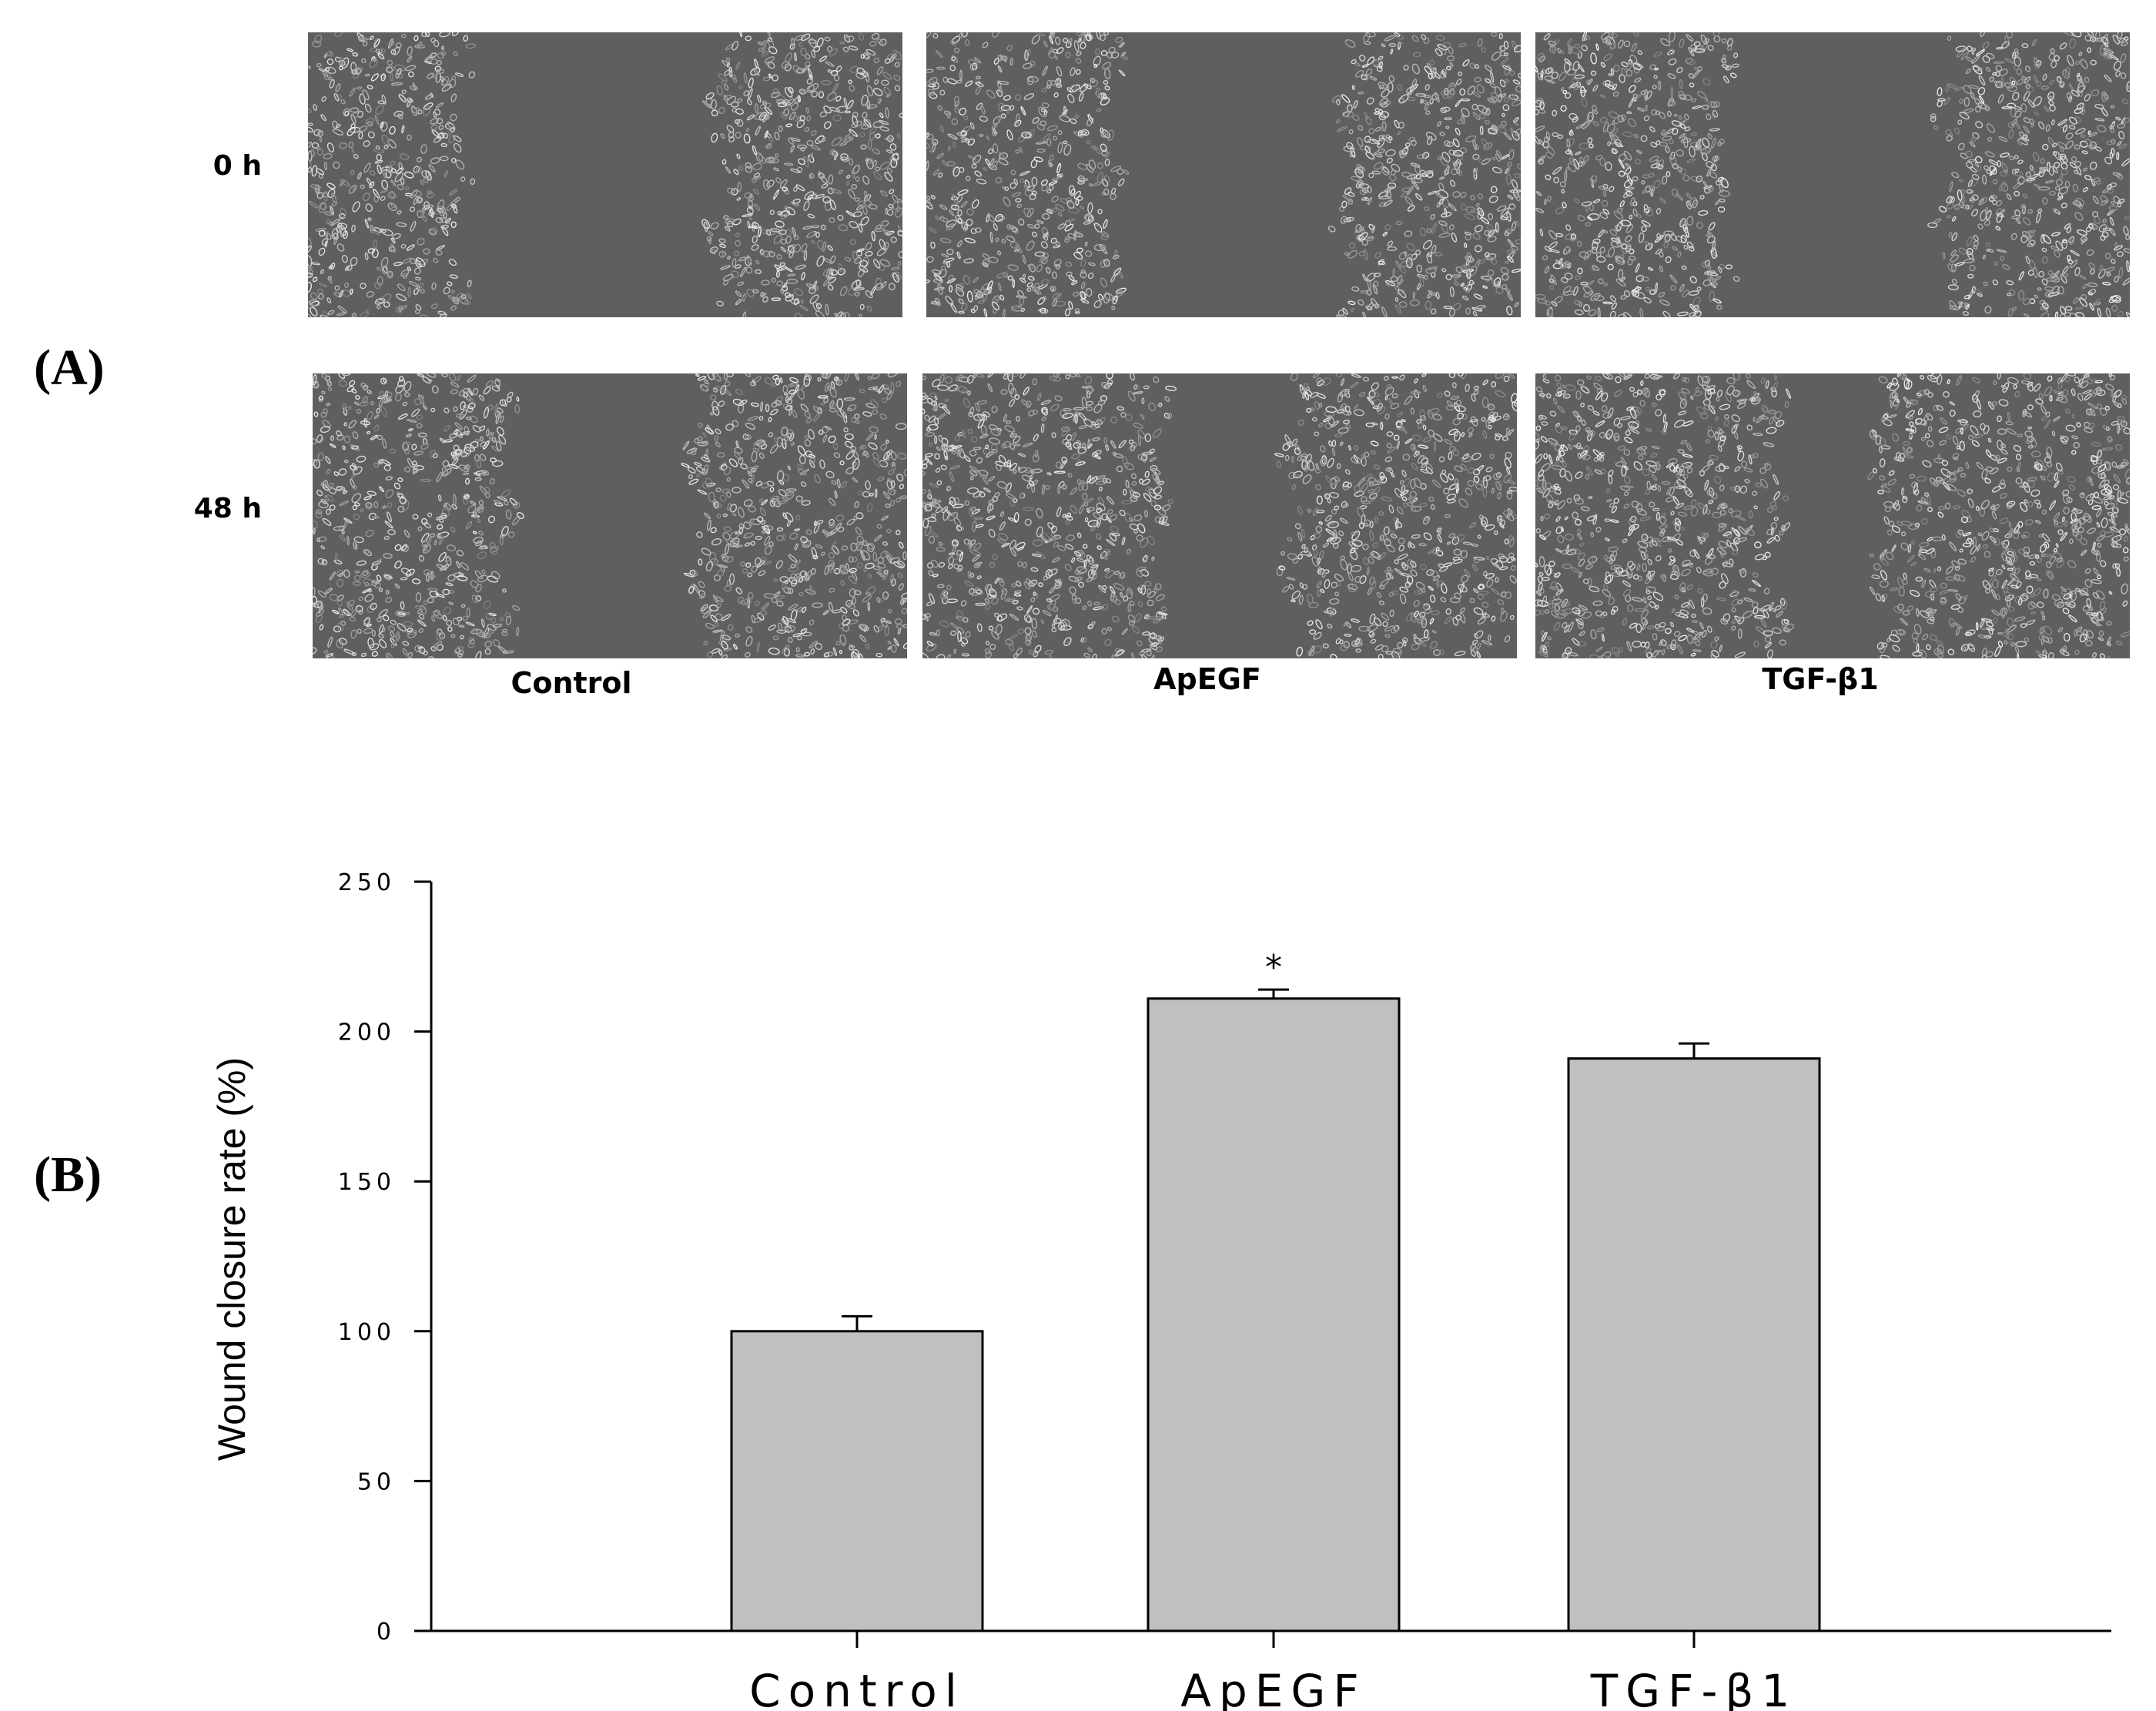 This screenshot has height=1711, width=2156. What do you see at coordinates (610, 515) in the screenshot?
I see `micrograph-48h-control` at bounding box center [610, 515].